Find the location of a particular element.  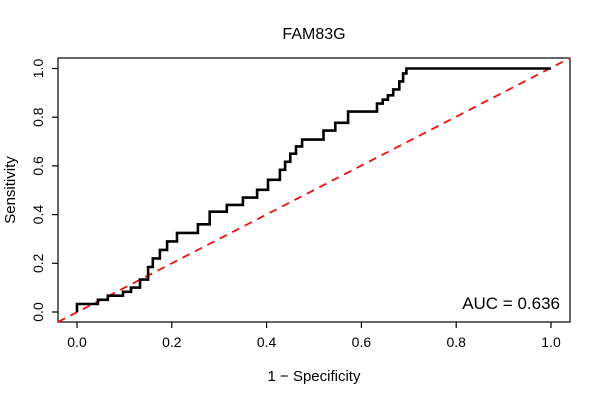

x-tick-label: 1.0 is located at coordinates (551, 342).